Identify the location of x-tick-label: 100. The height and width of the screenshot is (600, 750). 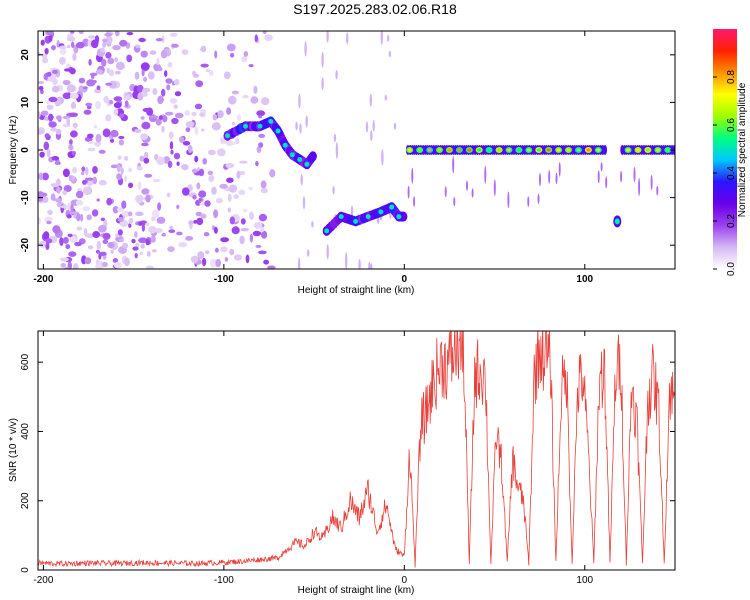
(584, 580).